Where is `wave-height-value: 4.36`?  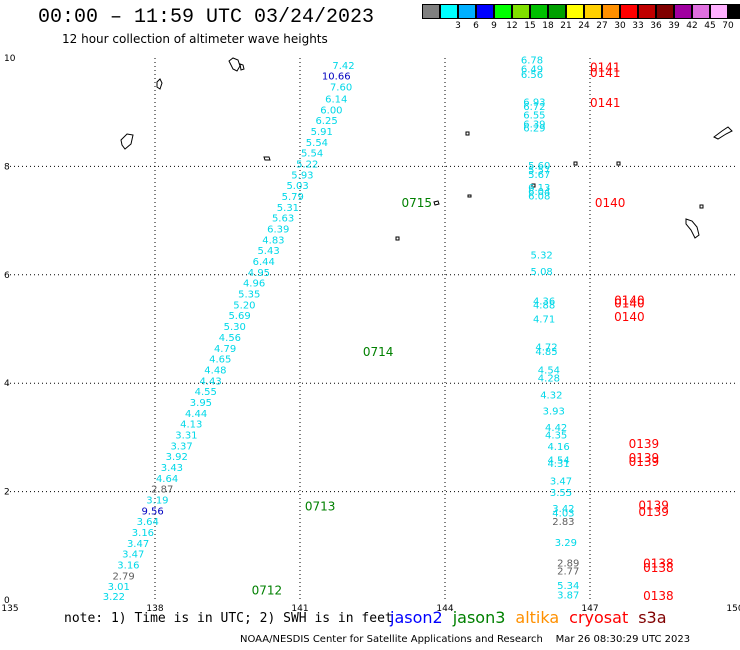 wave-height-value: 4.36 is located at coordinates (544, 302).